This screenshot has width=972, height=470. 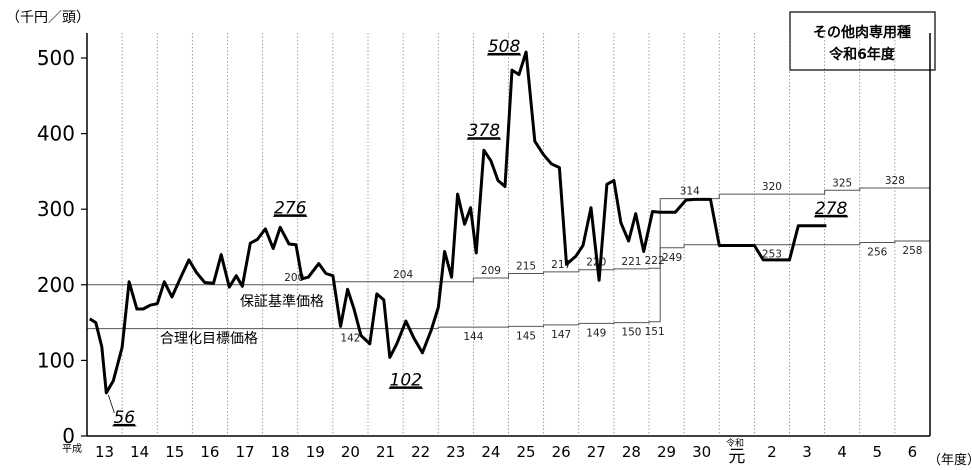 What do you see at coordinates (912, 251) in the screenshot?
I see `price-value-label: 258` at bounding box center [912, 251].